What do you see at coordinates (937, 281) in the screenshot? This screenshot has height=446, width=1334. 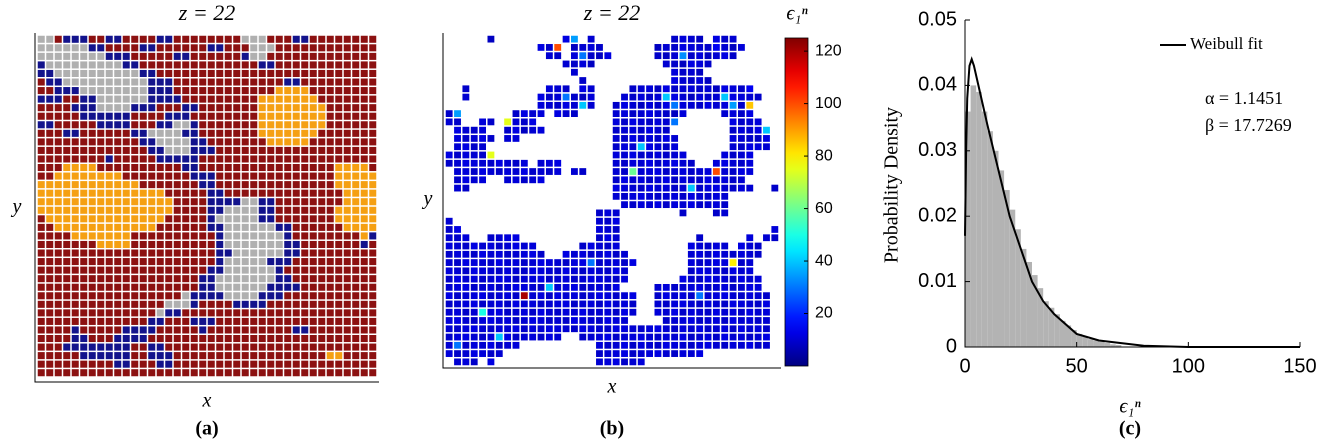 I see `y-tick-label: 0.01` at bounding box center [937, 281].